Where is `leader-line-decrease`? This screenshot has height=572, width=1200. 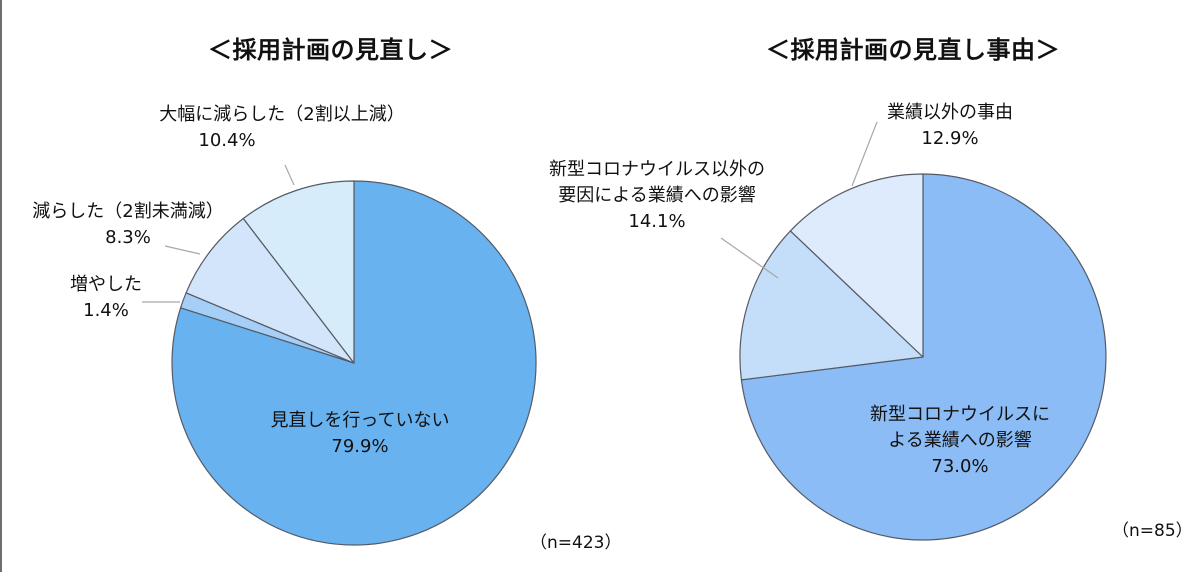 leader-line-decrease is located at coordinates (182, 250).